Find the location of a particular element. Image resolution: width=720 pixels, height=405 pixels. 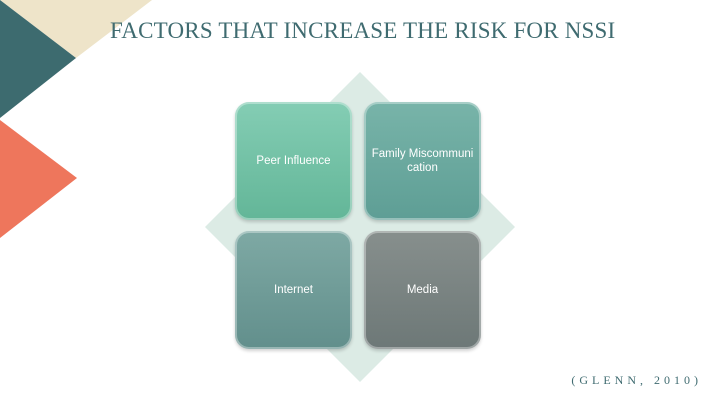

tile-peer-influence: Peer Influence is located at coordinates (293, 161).